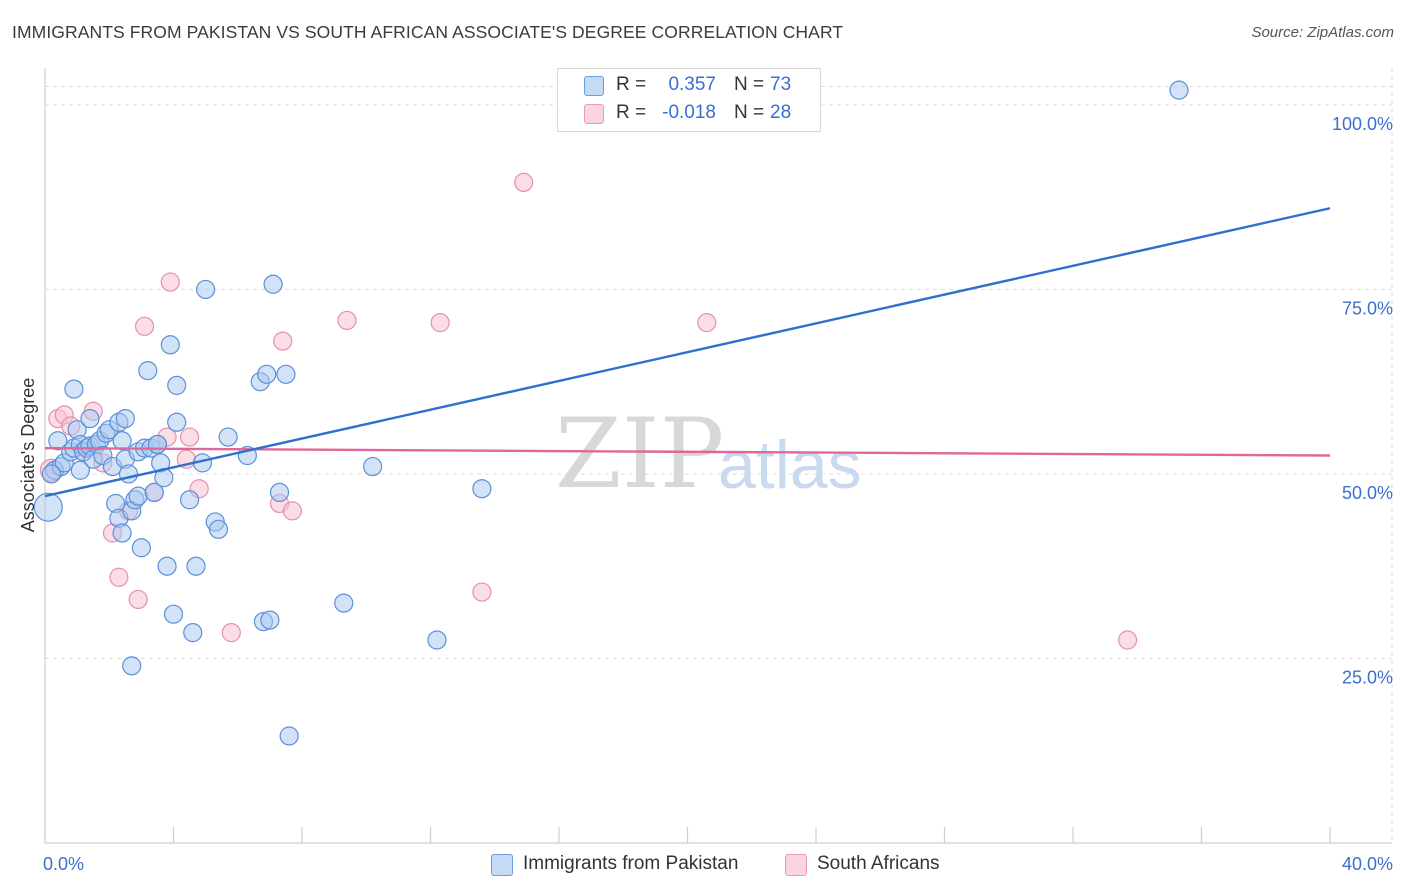 Image resolution: width=1406 pixels, height=892 pixels. I want to click on y-tick-label: 50.0%, so click(1367, 493).